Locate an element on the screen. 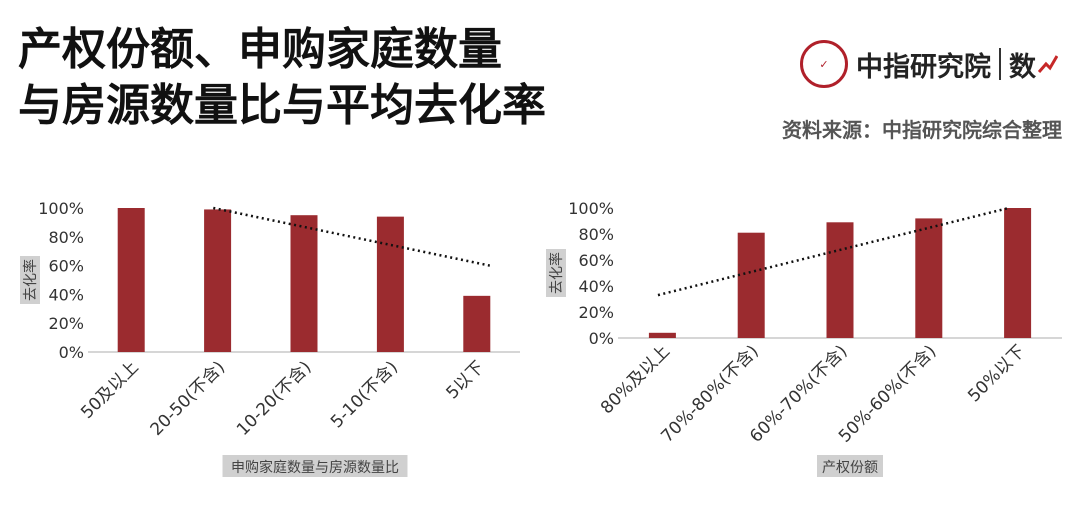 The image size is (1080, 505). category-label-1-3: 50%-60%(不含) is located at coordinates (887, 393).